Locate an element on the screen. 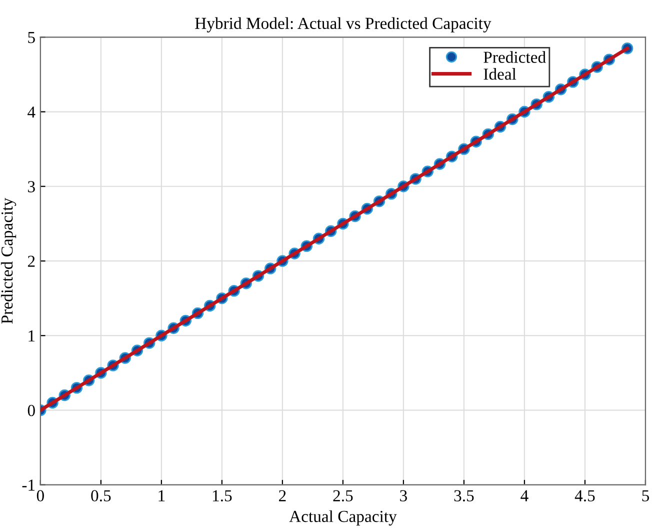  x-tick-label: 1 is located at coordinates (161, 496).